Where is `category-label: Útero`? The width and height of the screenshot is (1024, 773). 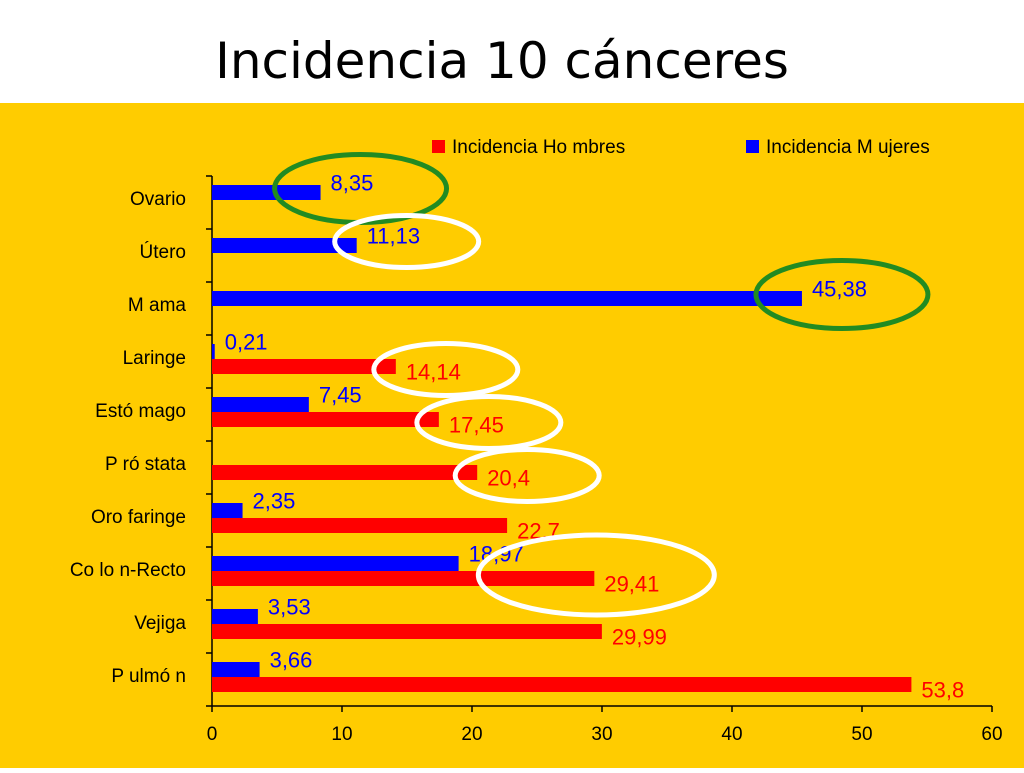 category-label: Útero is located at coordinates (163, 252).